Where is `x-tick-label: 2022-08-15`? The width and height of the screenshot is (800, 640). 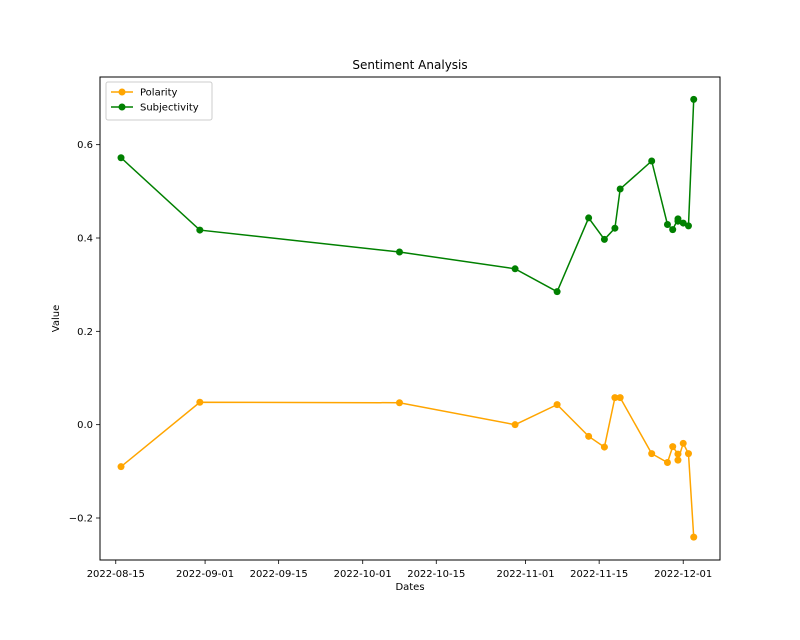 x-tick-label: 2022-08-15 is located at coordinates (116, 574).